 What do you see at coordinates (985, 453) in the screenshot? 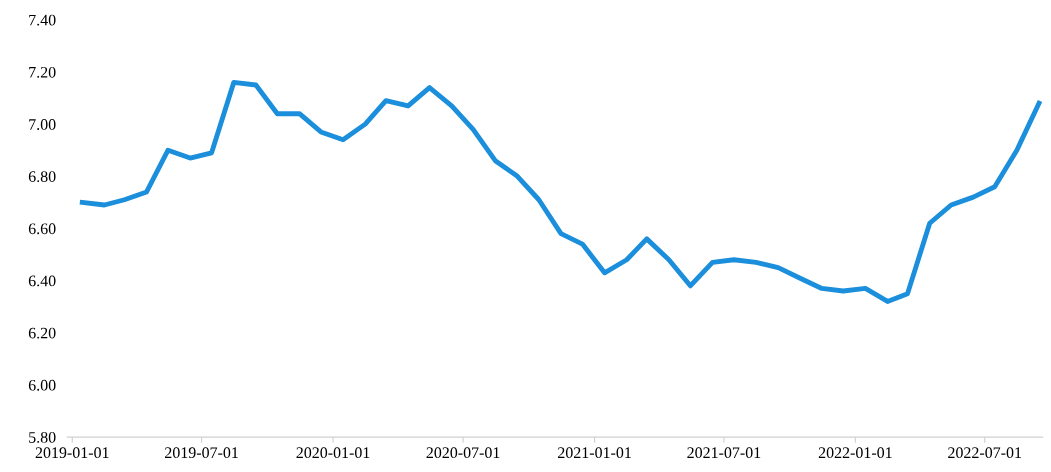
I see `x-tick-label: 2022-07-01` at bounding box center [985, 453].